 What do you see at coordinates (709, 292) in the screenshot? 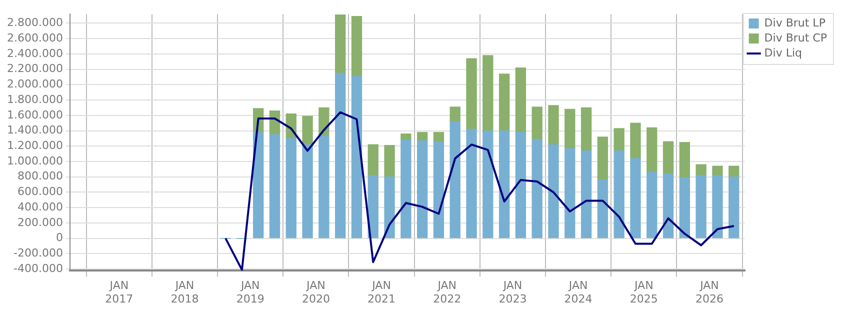
I see `x-tick-label: JAN 2026` at bounding box center [709, 292].